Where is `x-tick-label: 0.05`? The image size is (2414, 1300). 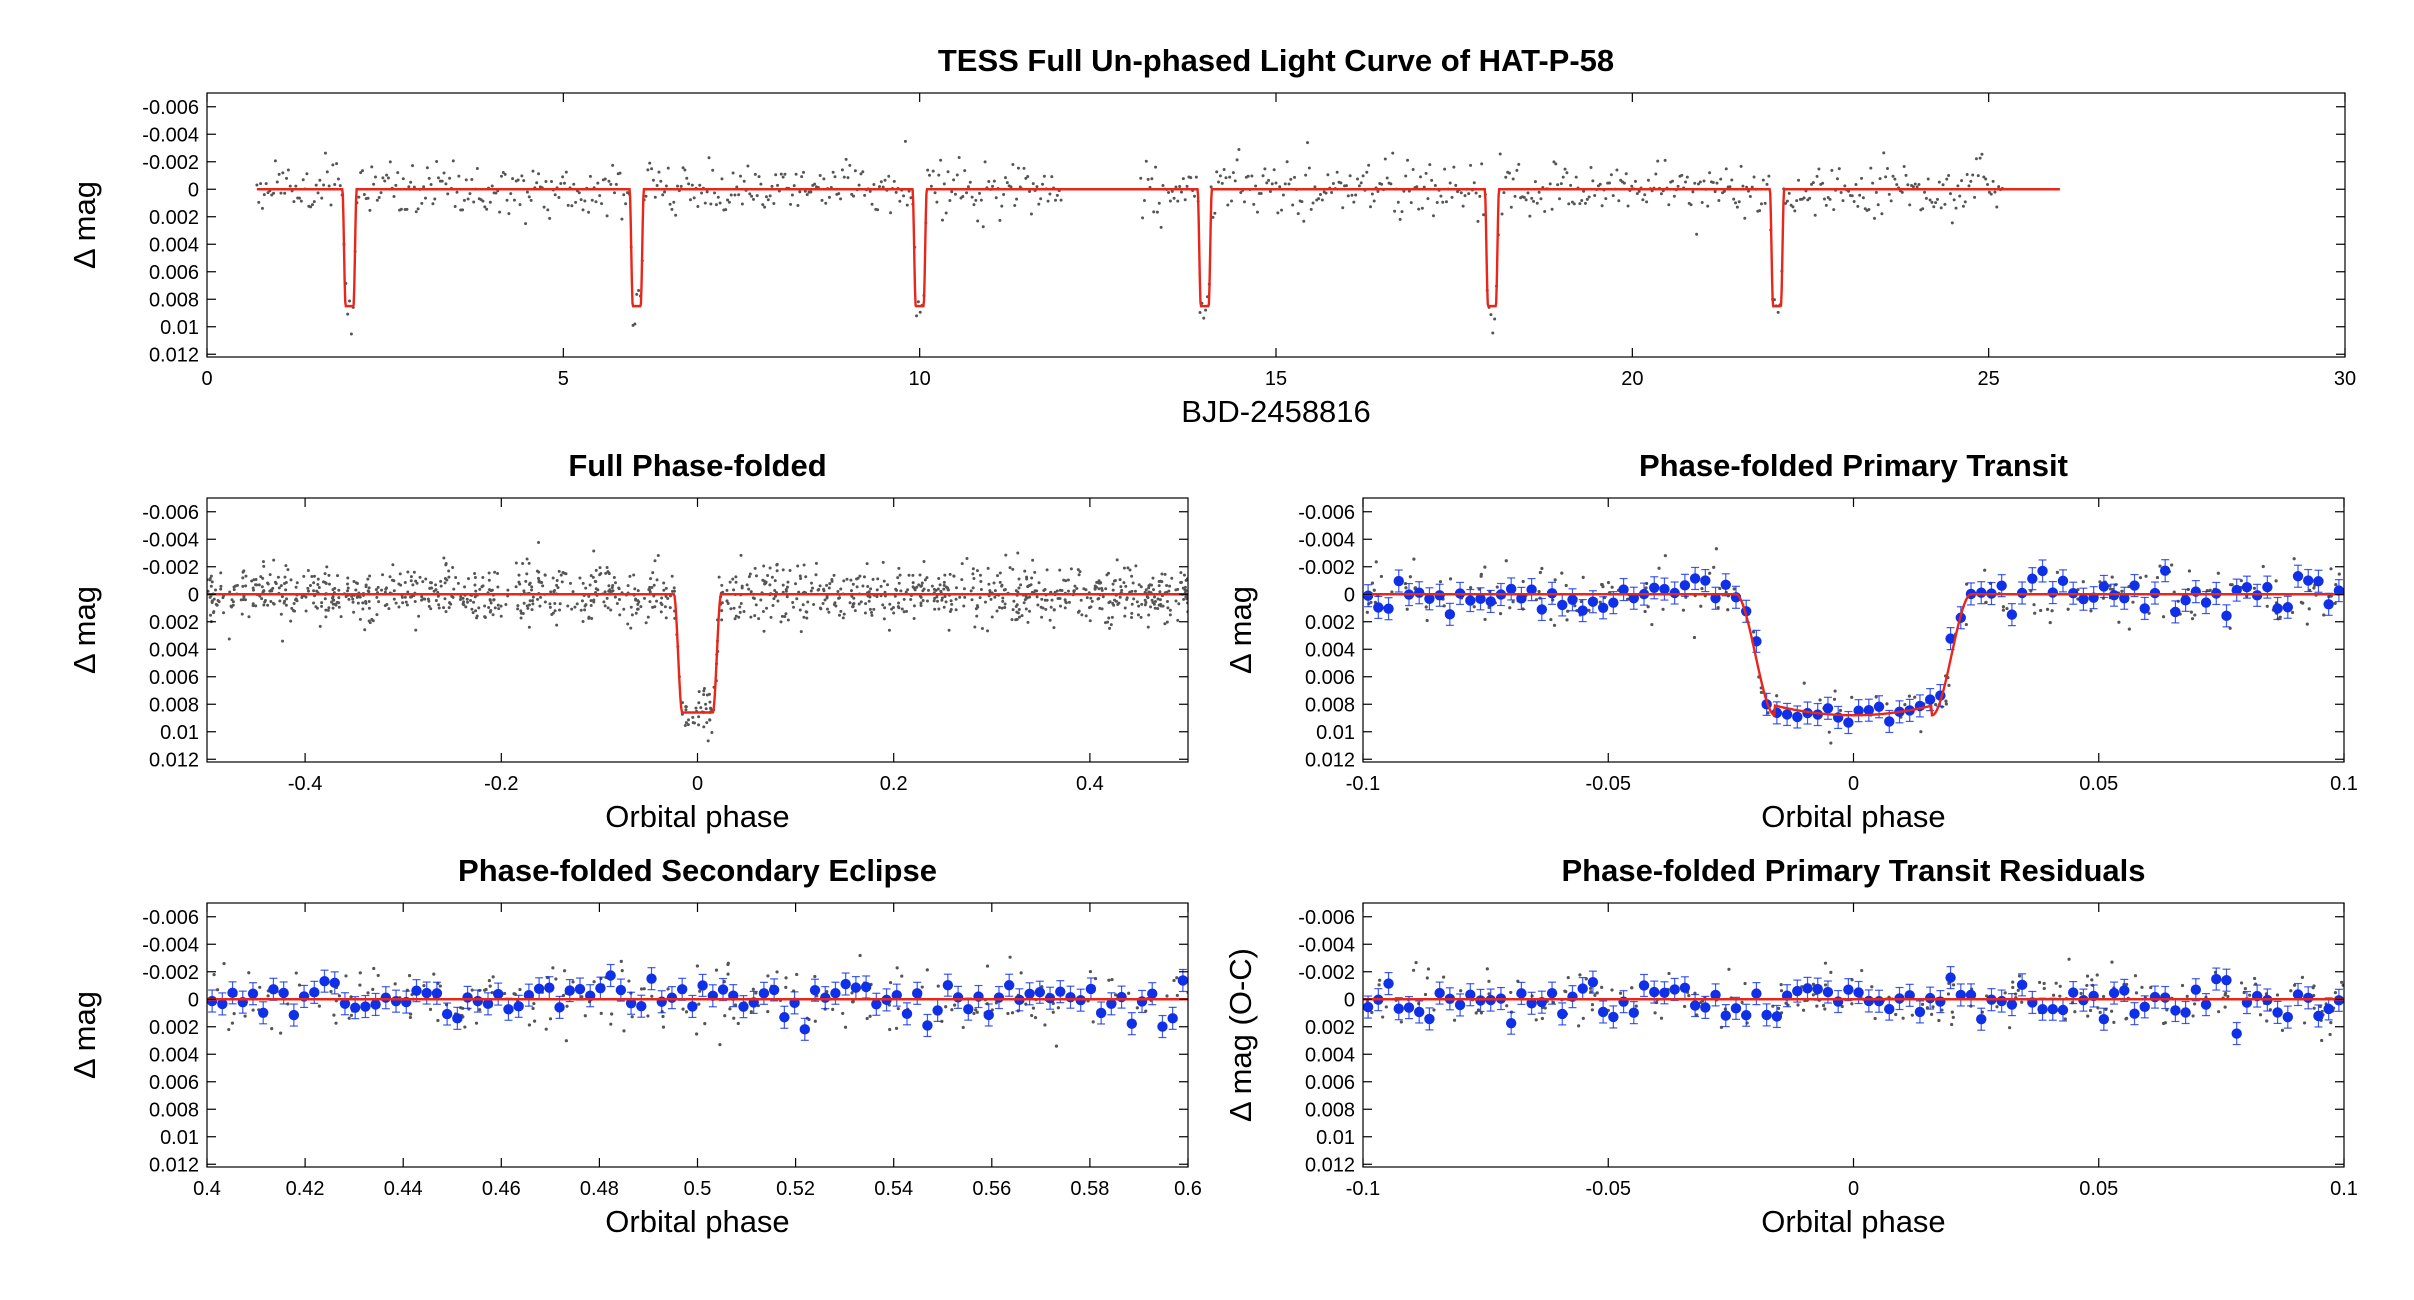 x-tick-label: 0.05 is located at coordinates (2098, 1189).